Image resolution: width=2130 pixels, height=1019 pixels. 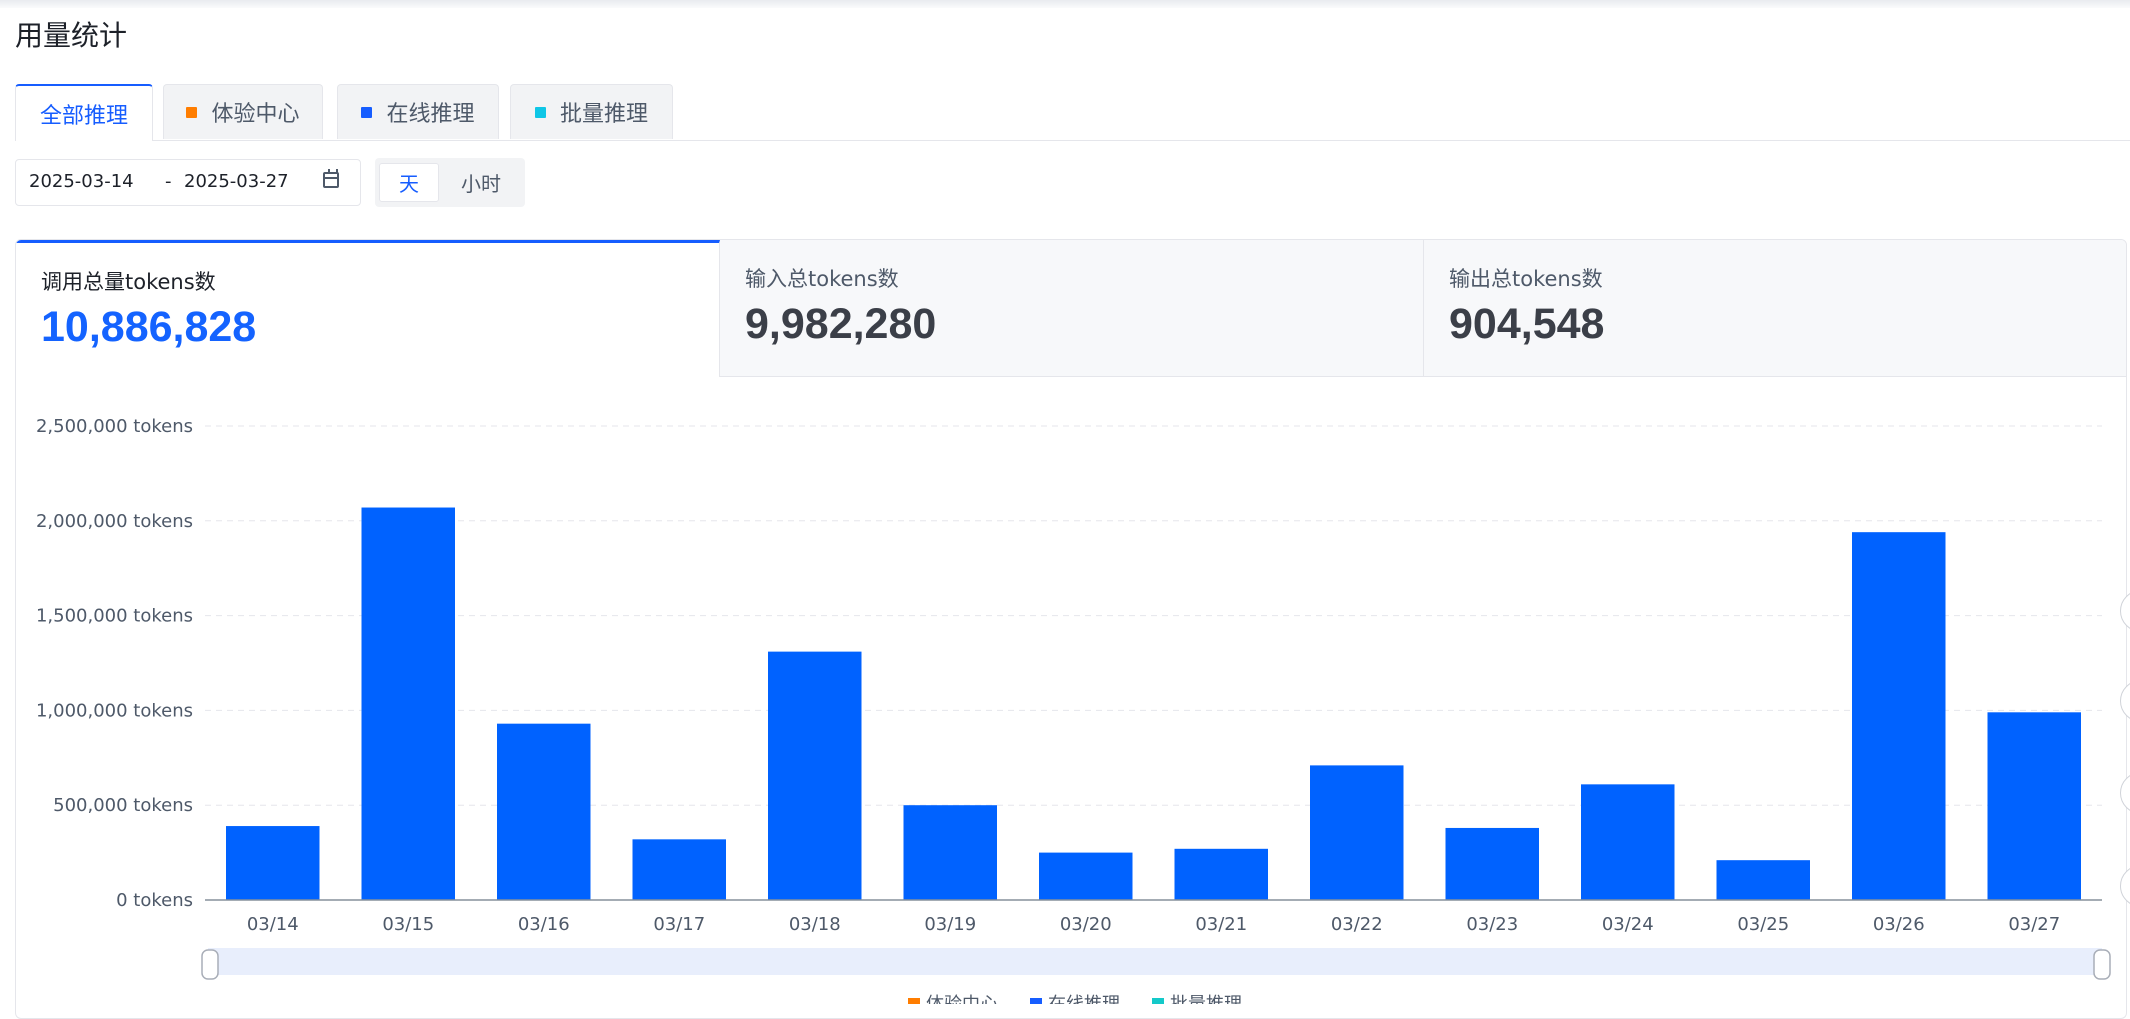 What do you see at coordinates (1221, 924) in the screenshot?
I see `x-tick-label: 03/21` at bounding box center [1221, 924].